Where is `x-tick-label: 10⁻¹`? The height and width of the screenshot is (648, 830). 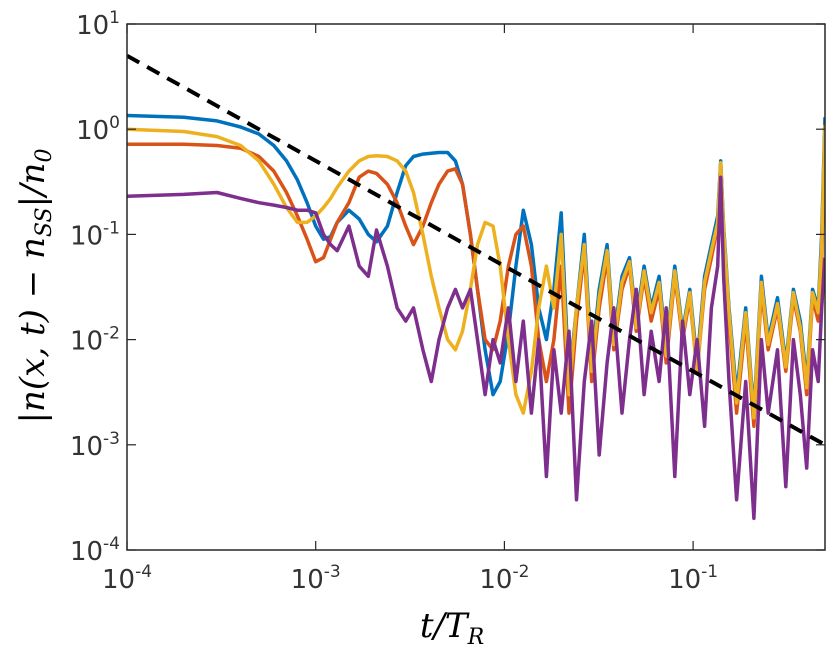
x-tick-label: 10⁻¹ is located at coordinates (693, 578).